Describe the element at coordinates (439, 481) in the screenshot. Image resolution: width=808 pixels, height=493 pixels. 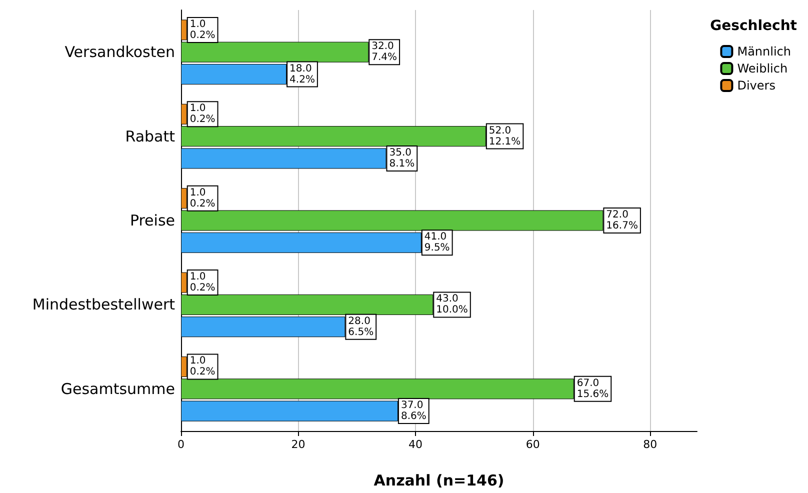
I see `x-axis-title: Anzahl (n=146)` at that location.